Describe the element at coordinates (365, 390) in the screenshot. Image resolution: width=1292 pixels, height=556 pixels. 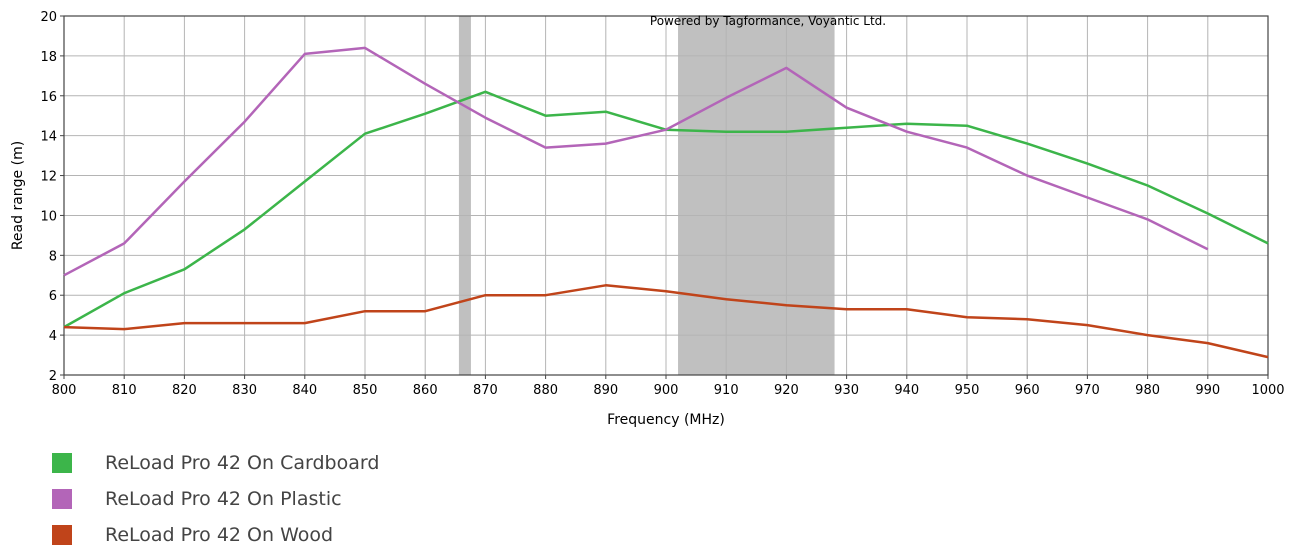
I see `x-tick-label: 850` at that location.